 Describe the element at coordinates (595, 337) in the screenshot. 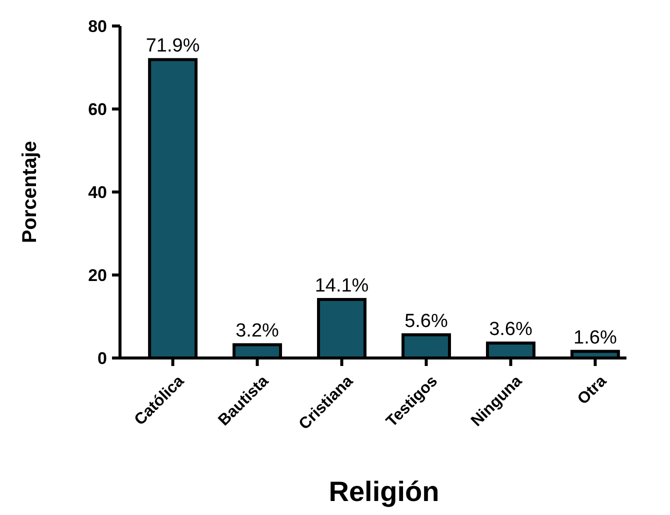

I see `data-label: 1.6%` at that location.